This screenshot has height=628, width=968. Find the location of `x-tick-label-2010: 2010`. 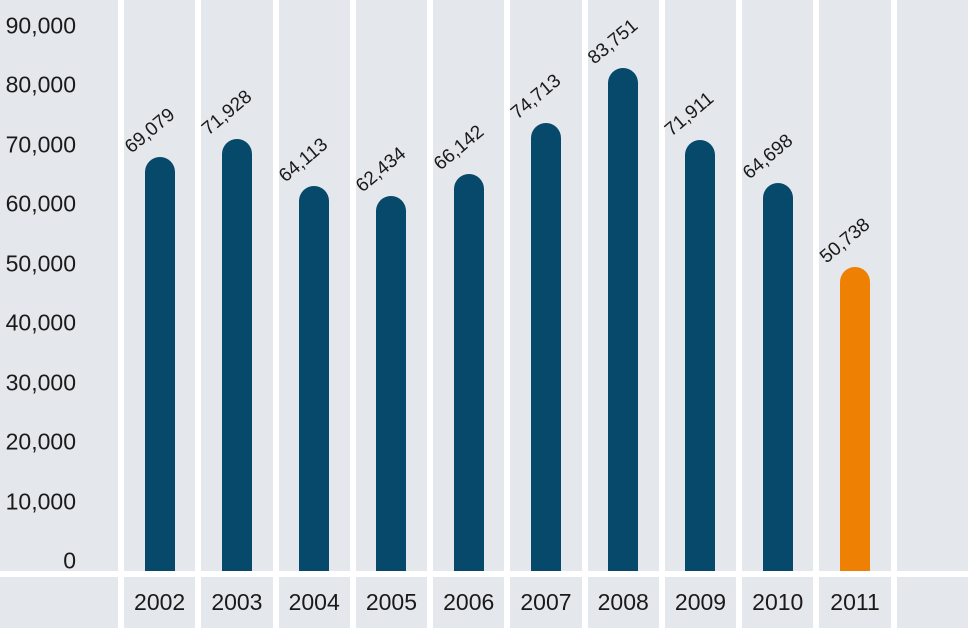

x-tick-label-2010: 2010 is located at coordinates (778, 602).